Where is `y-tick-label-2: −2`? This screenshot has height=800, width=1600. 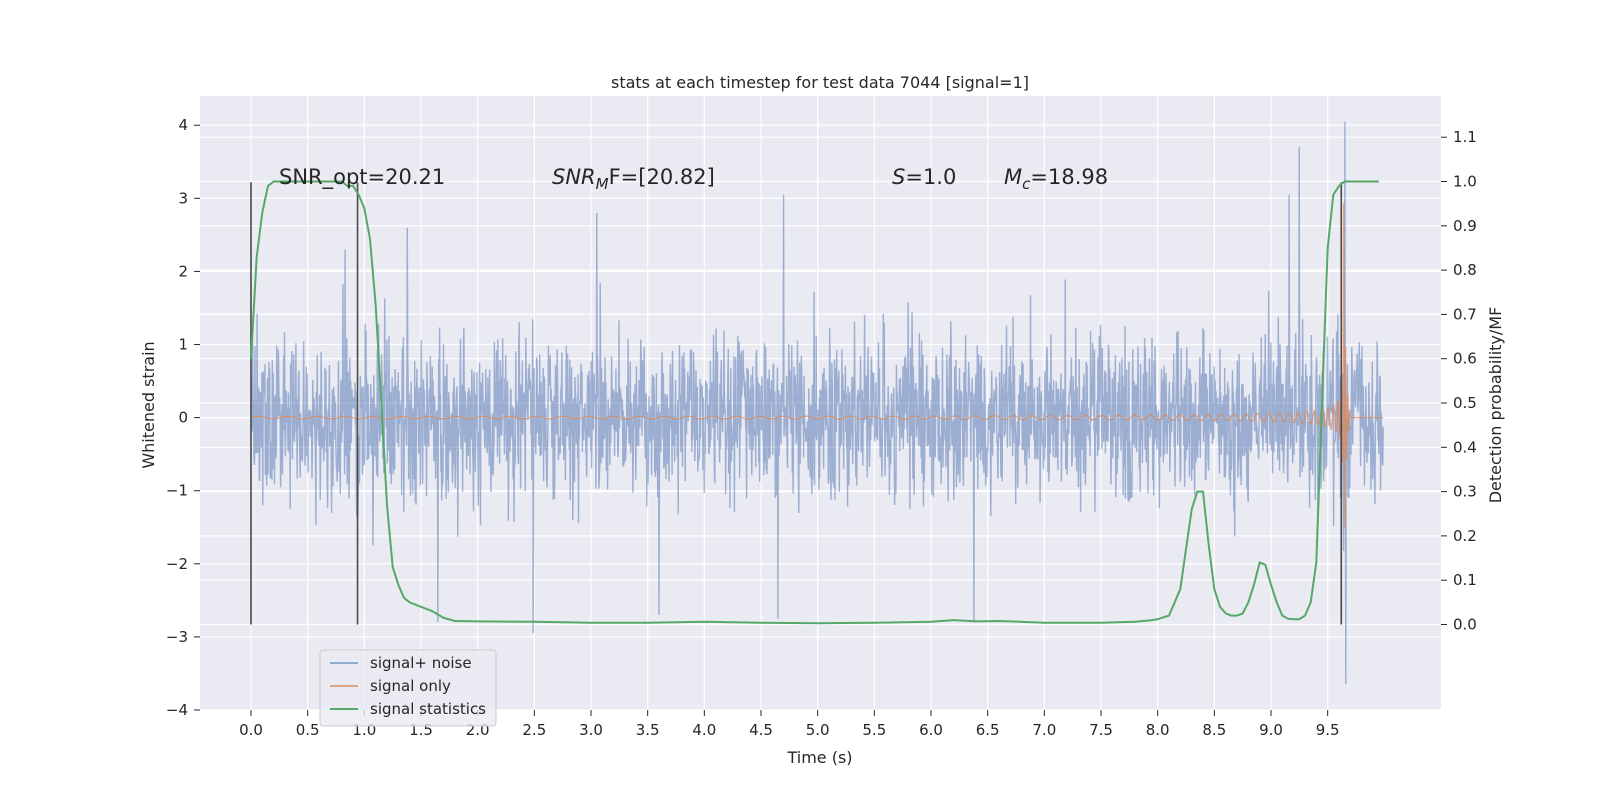 y-tick-label-2: −2 is located at coordinates (177, 564).